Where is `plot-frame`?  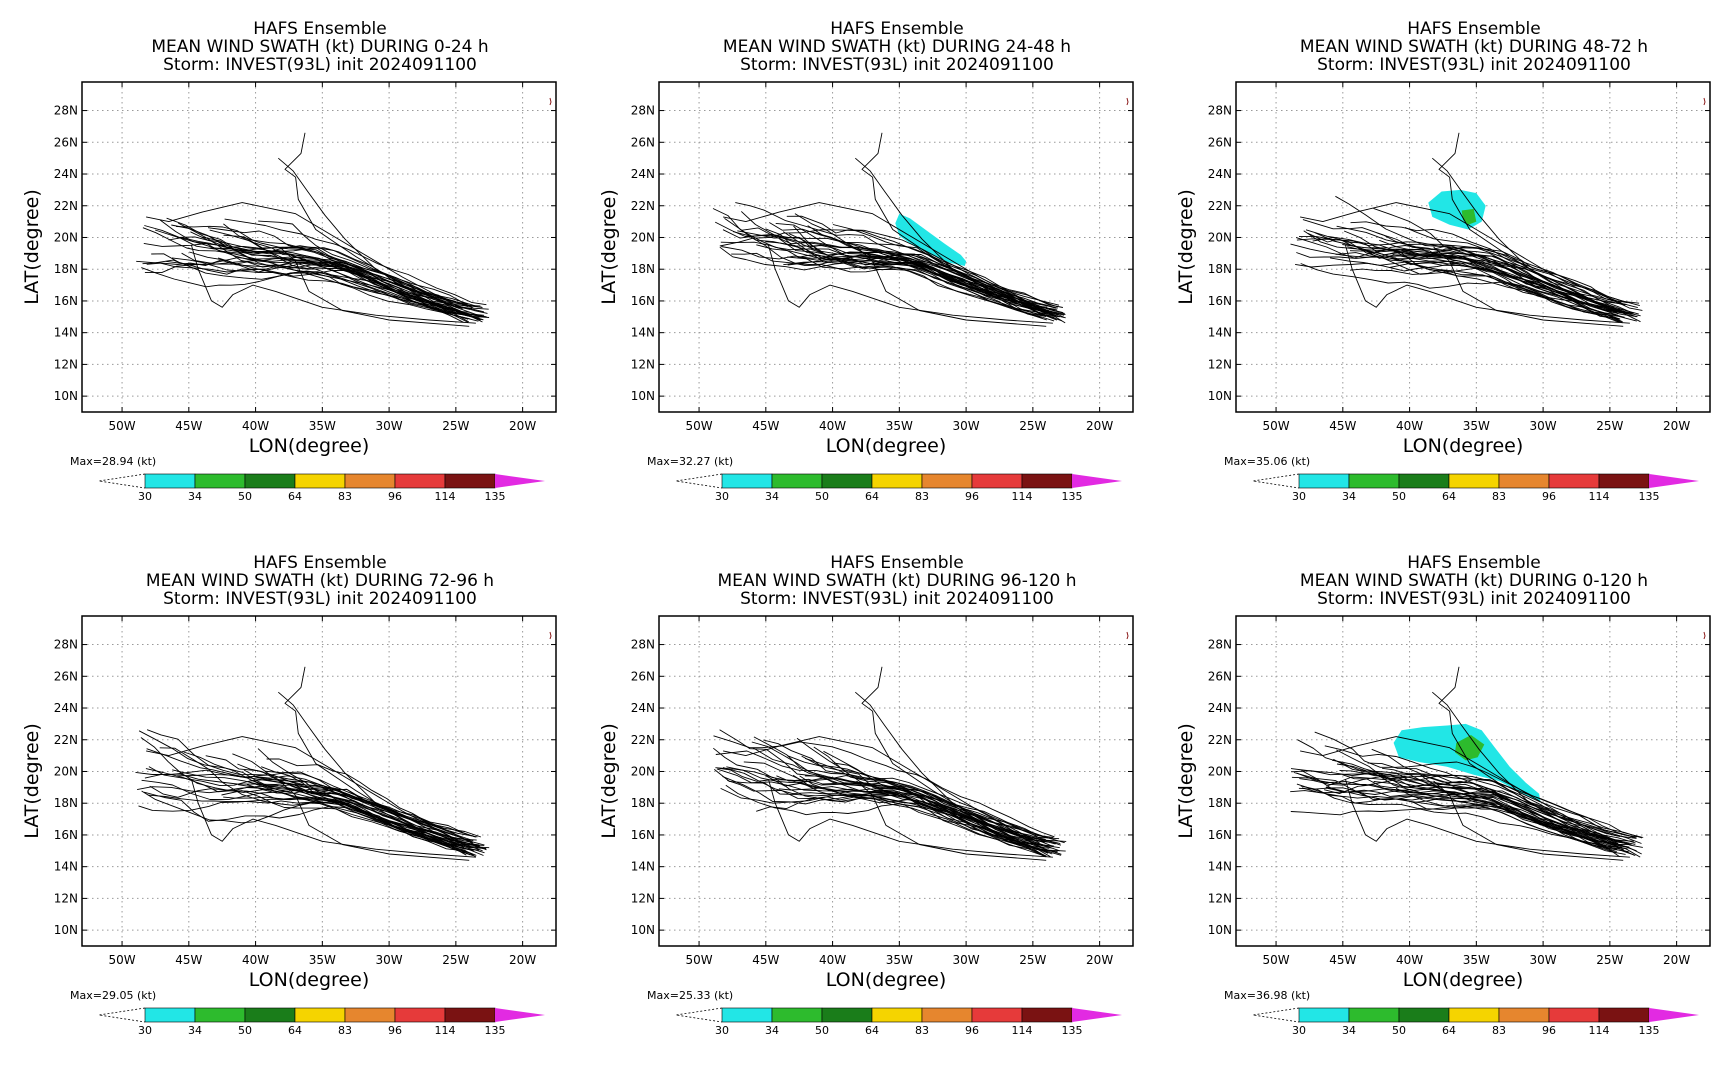 plot-frame is located at coordinates (1473, 247).